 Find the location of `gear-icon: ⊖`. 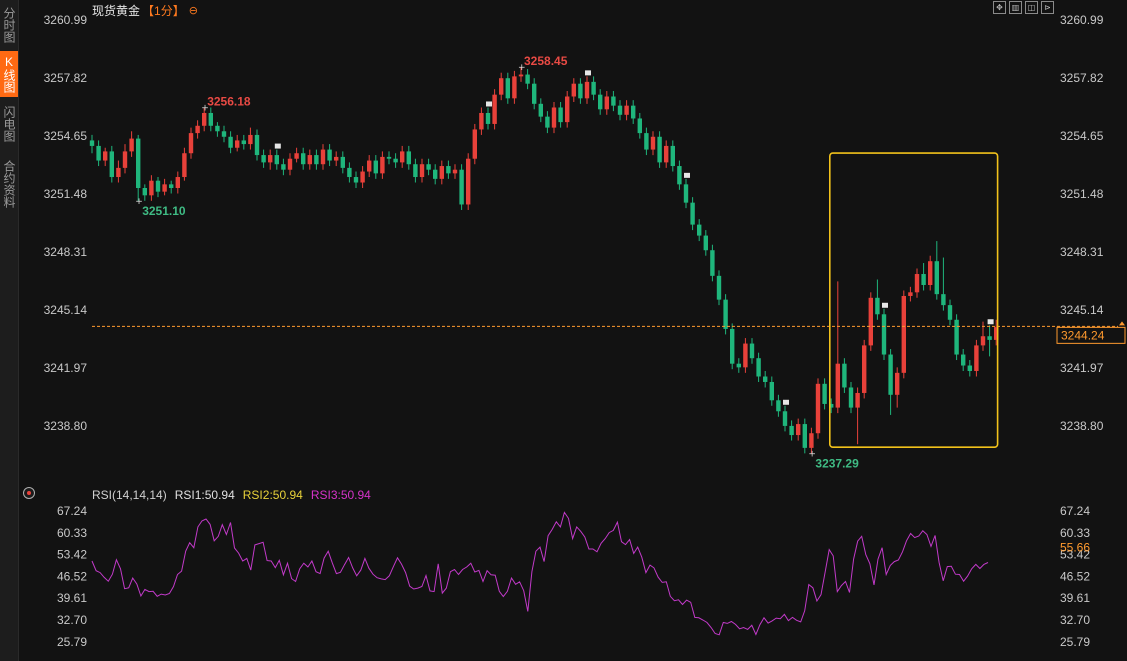

gear-icon: ⊖ is located at coordinates (193, 10).